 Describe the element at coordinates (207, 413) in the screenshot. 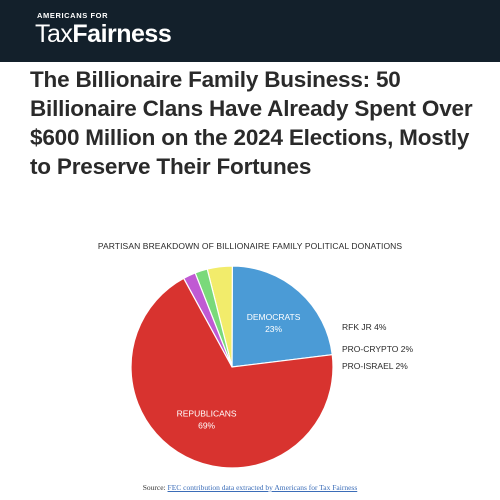

I see `slice-label-republicans: REPUBLICANS` at that location.